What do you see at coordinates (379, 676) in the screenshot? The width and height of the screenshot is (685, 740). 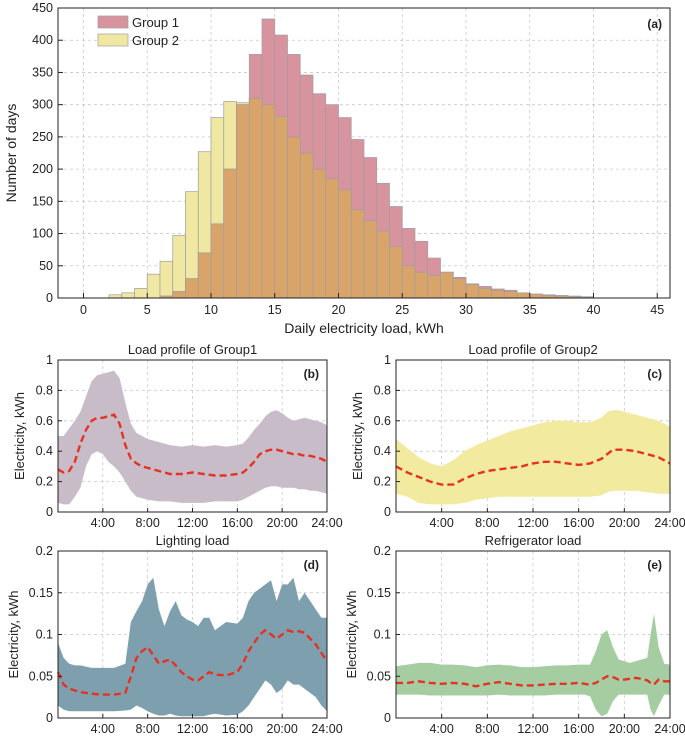 I see `y-tick-label: 0.05` at bounding box center [379, 676].